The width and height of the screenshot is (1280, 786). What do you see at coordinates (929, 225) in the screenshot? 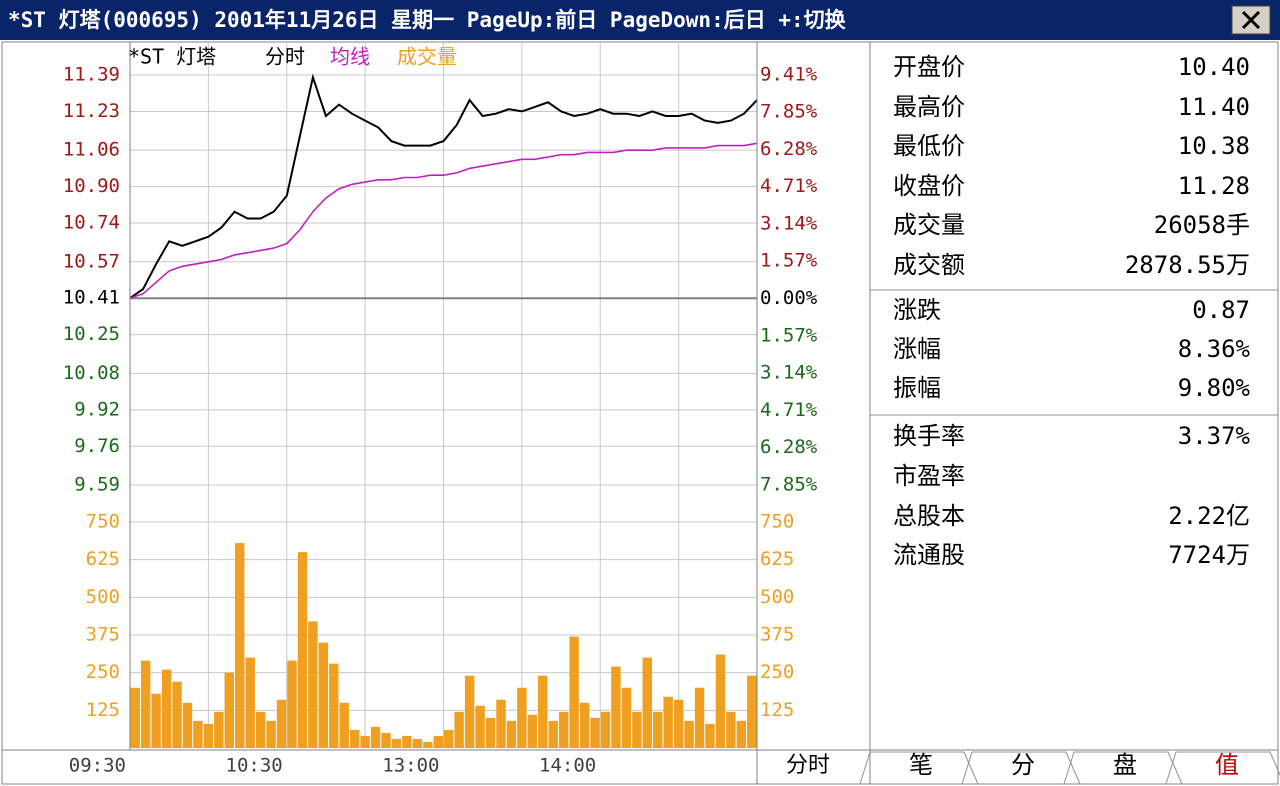
I see `quote-label: 成交量` at bounding box center [929, 225].